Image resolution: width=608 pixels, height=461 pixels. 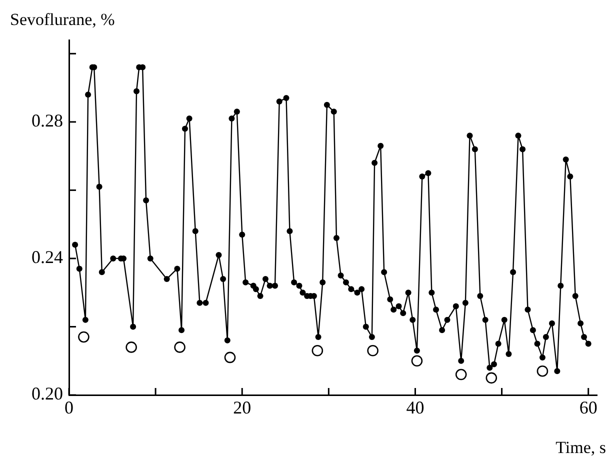 I want to click on y-tick-label: 0.28, so click(x=47, y=120).